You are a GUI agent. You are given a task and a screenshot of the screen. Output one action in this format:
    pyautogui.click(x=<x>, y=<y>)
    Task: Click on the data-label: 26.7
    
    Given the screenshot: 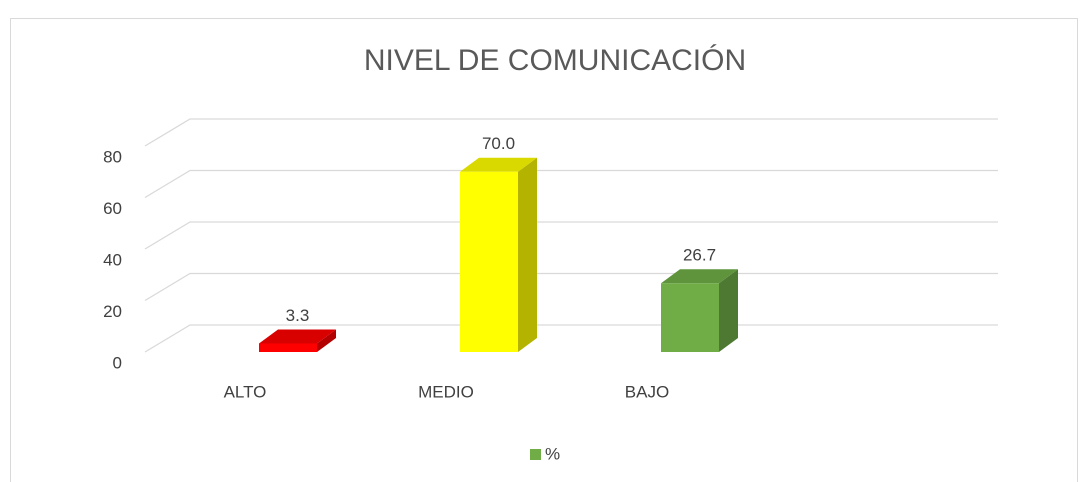 What is the action you would take?
    pyautogui.click(x=699, y=255)
    